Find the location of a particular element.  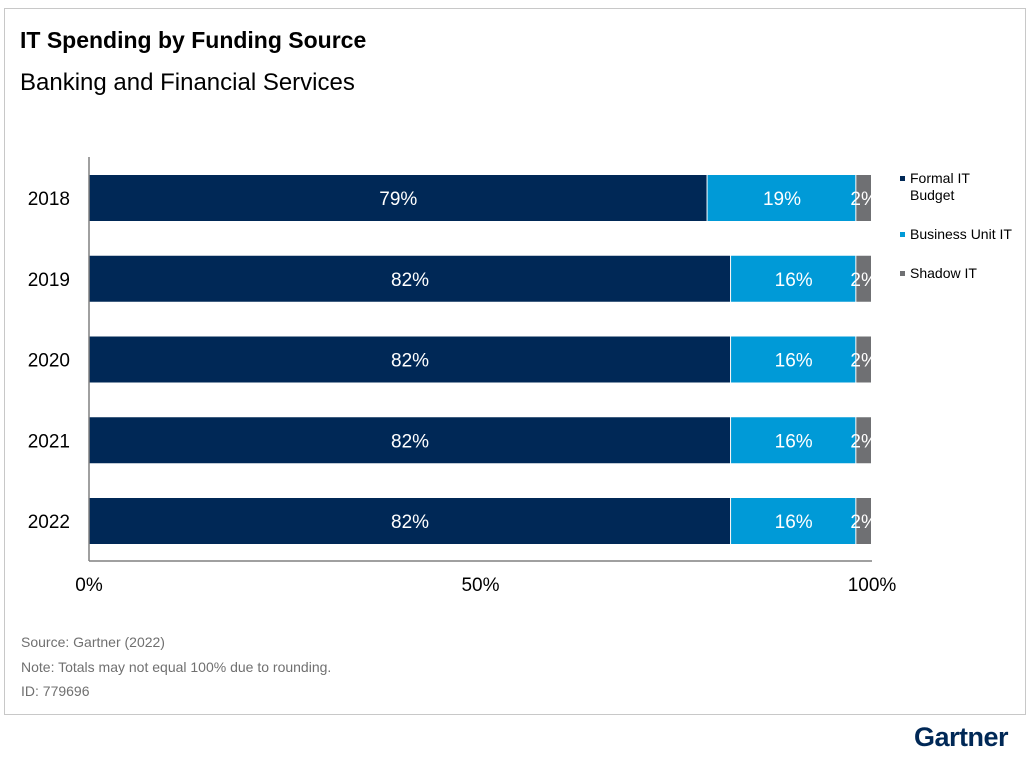

source-note: Source: Gartner (2022) is located at coordinates (93, 642).